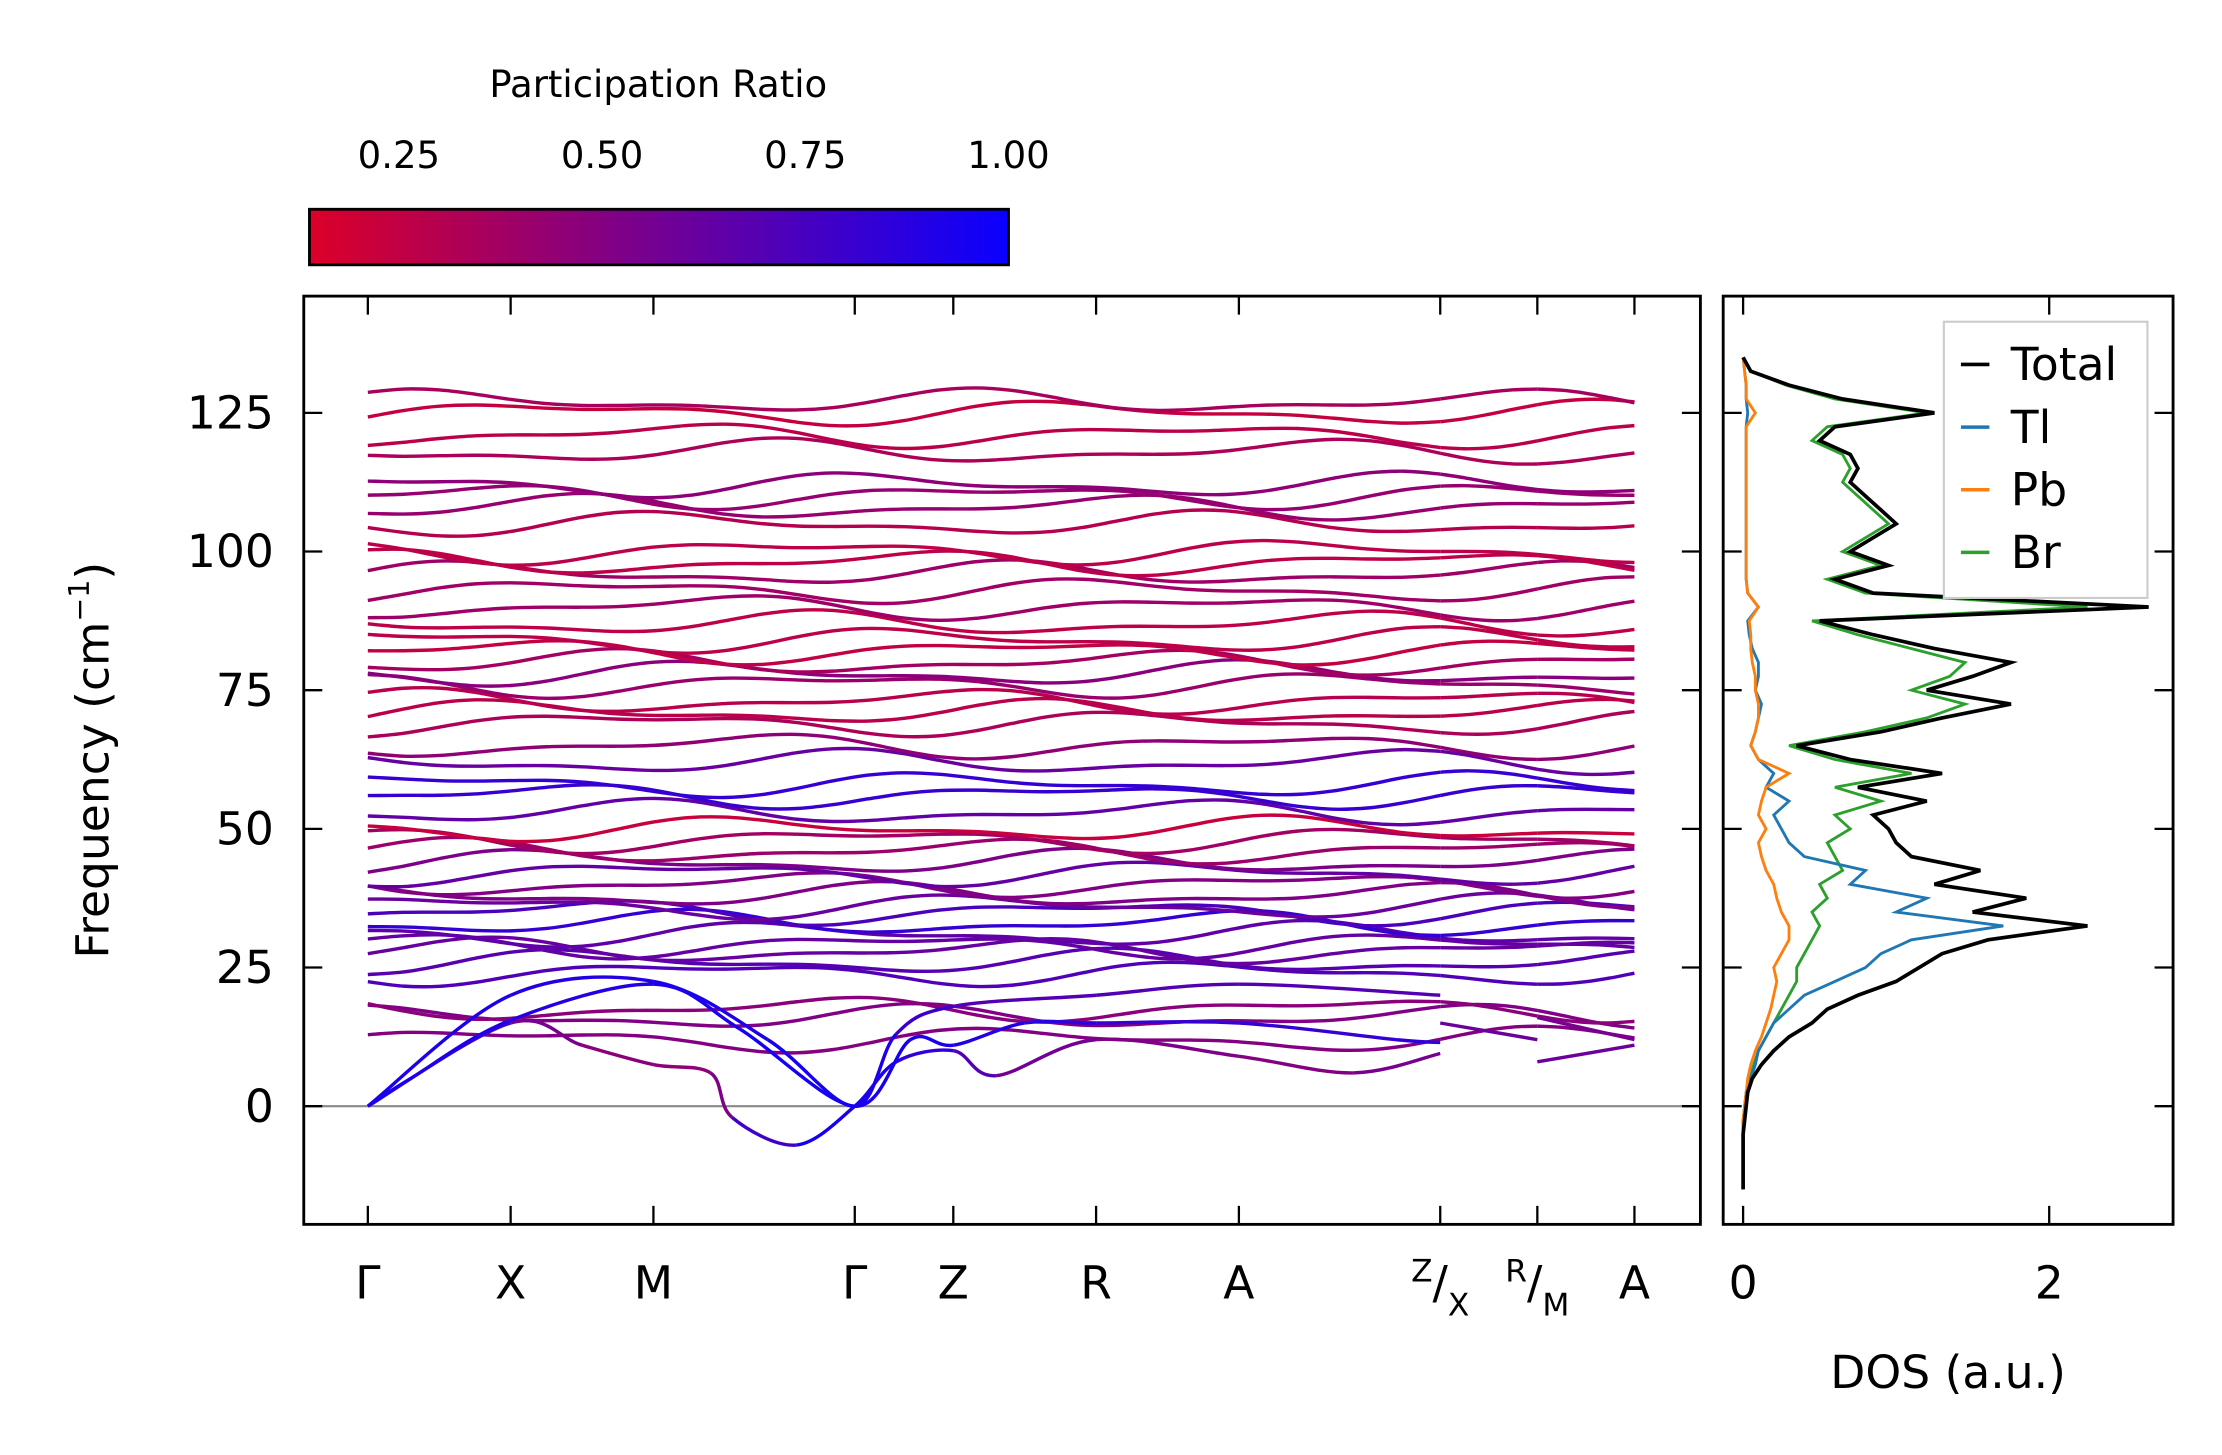 The width and height of the screenshot is (2222, 1455). What do you see at coordinates (245, 690) in the screenshot?
I see `y-tick-label: 75` at bounding box center [245, 690].